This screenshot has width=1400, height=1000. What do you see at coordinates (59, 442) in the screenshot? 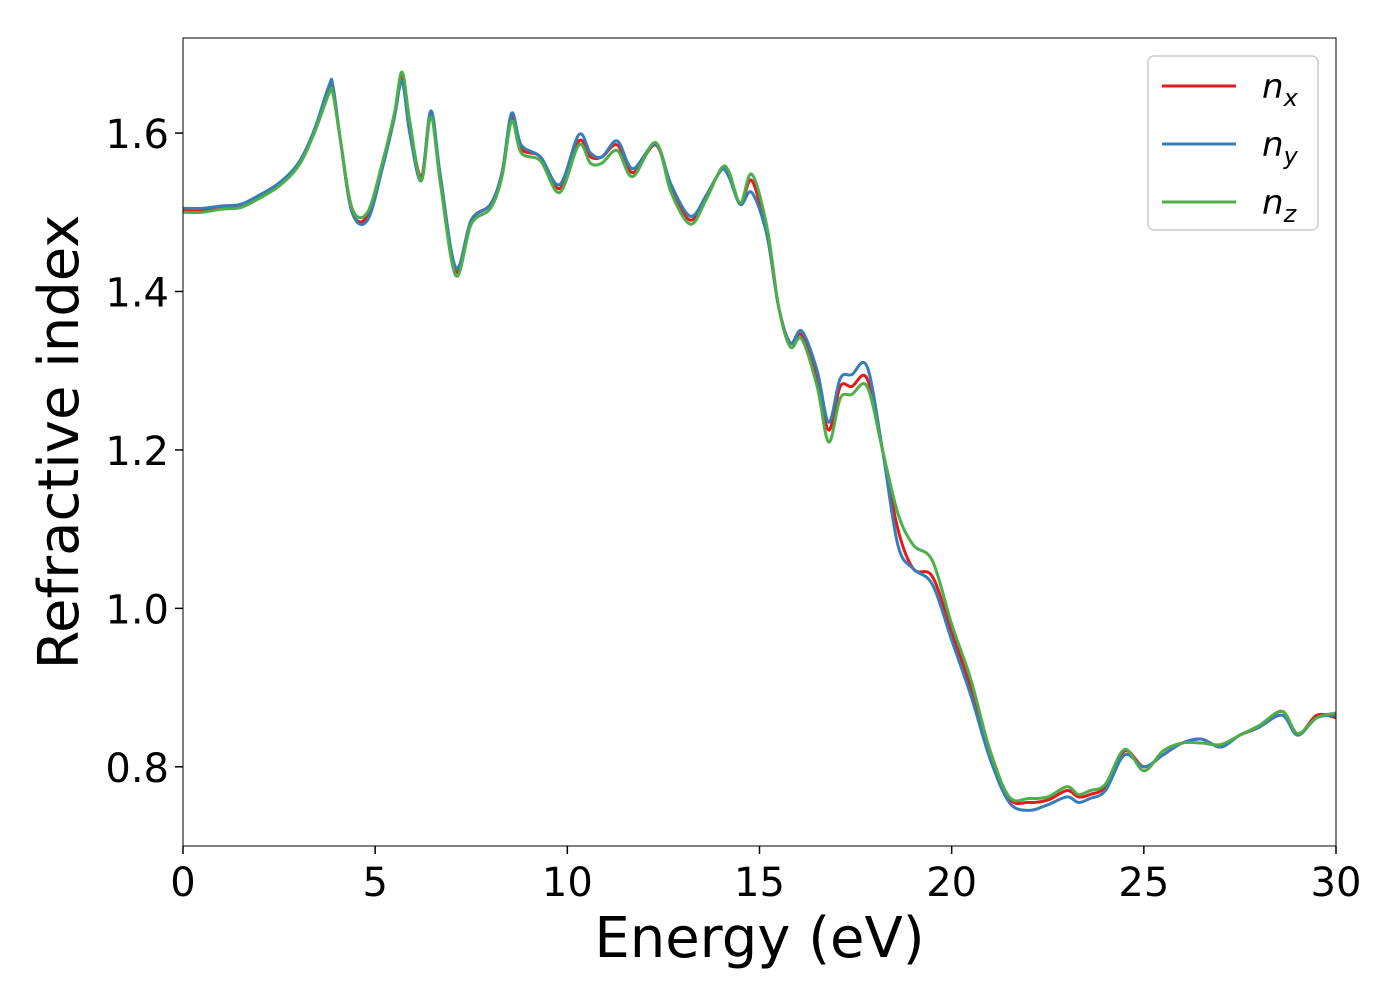
I see `y-axis-title: Refractive index` at bounding box center [59, 442].